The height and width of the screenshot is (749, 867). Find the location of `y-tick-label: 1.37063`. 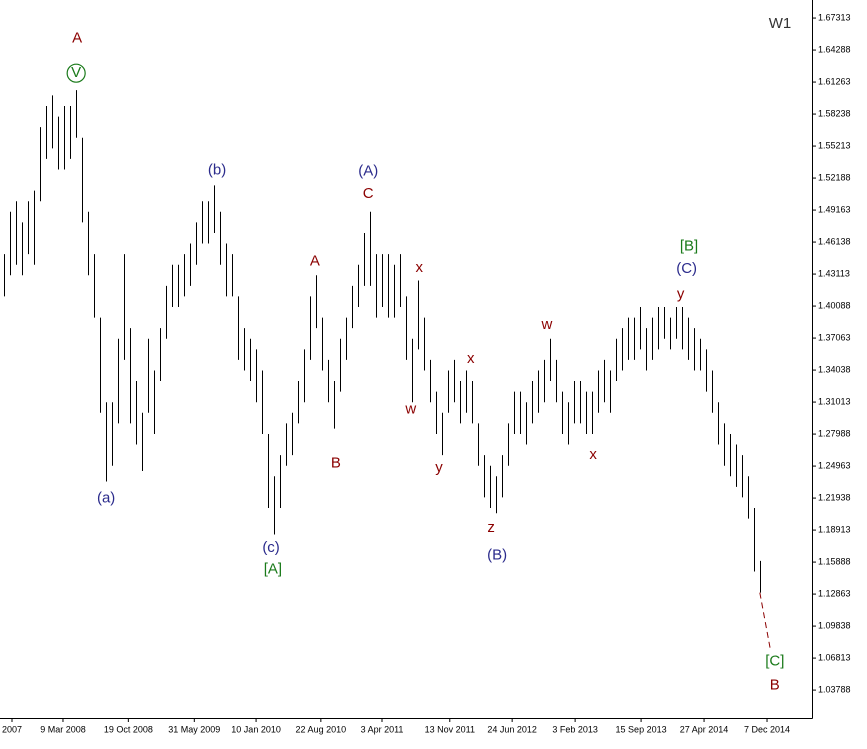

y-tick-label: 1.37063 is located at coordinates (834, 337).